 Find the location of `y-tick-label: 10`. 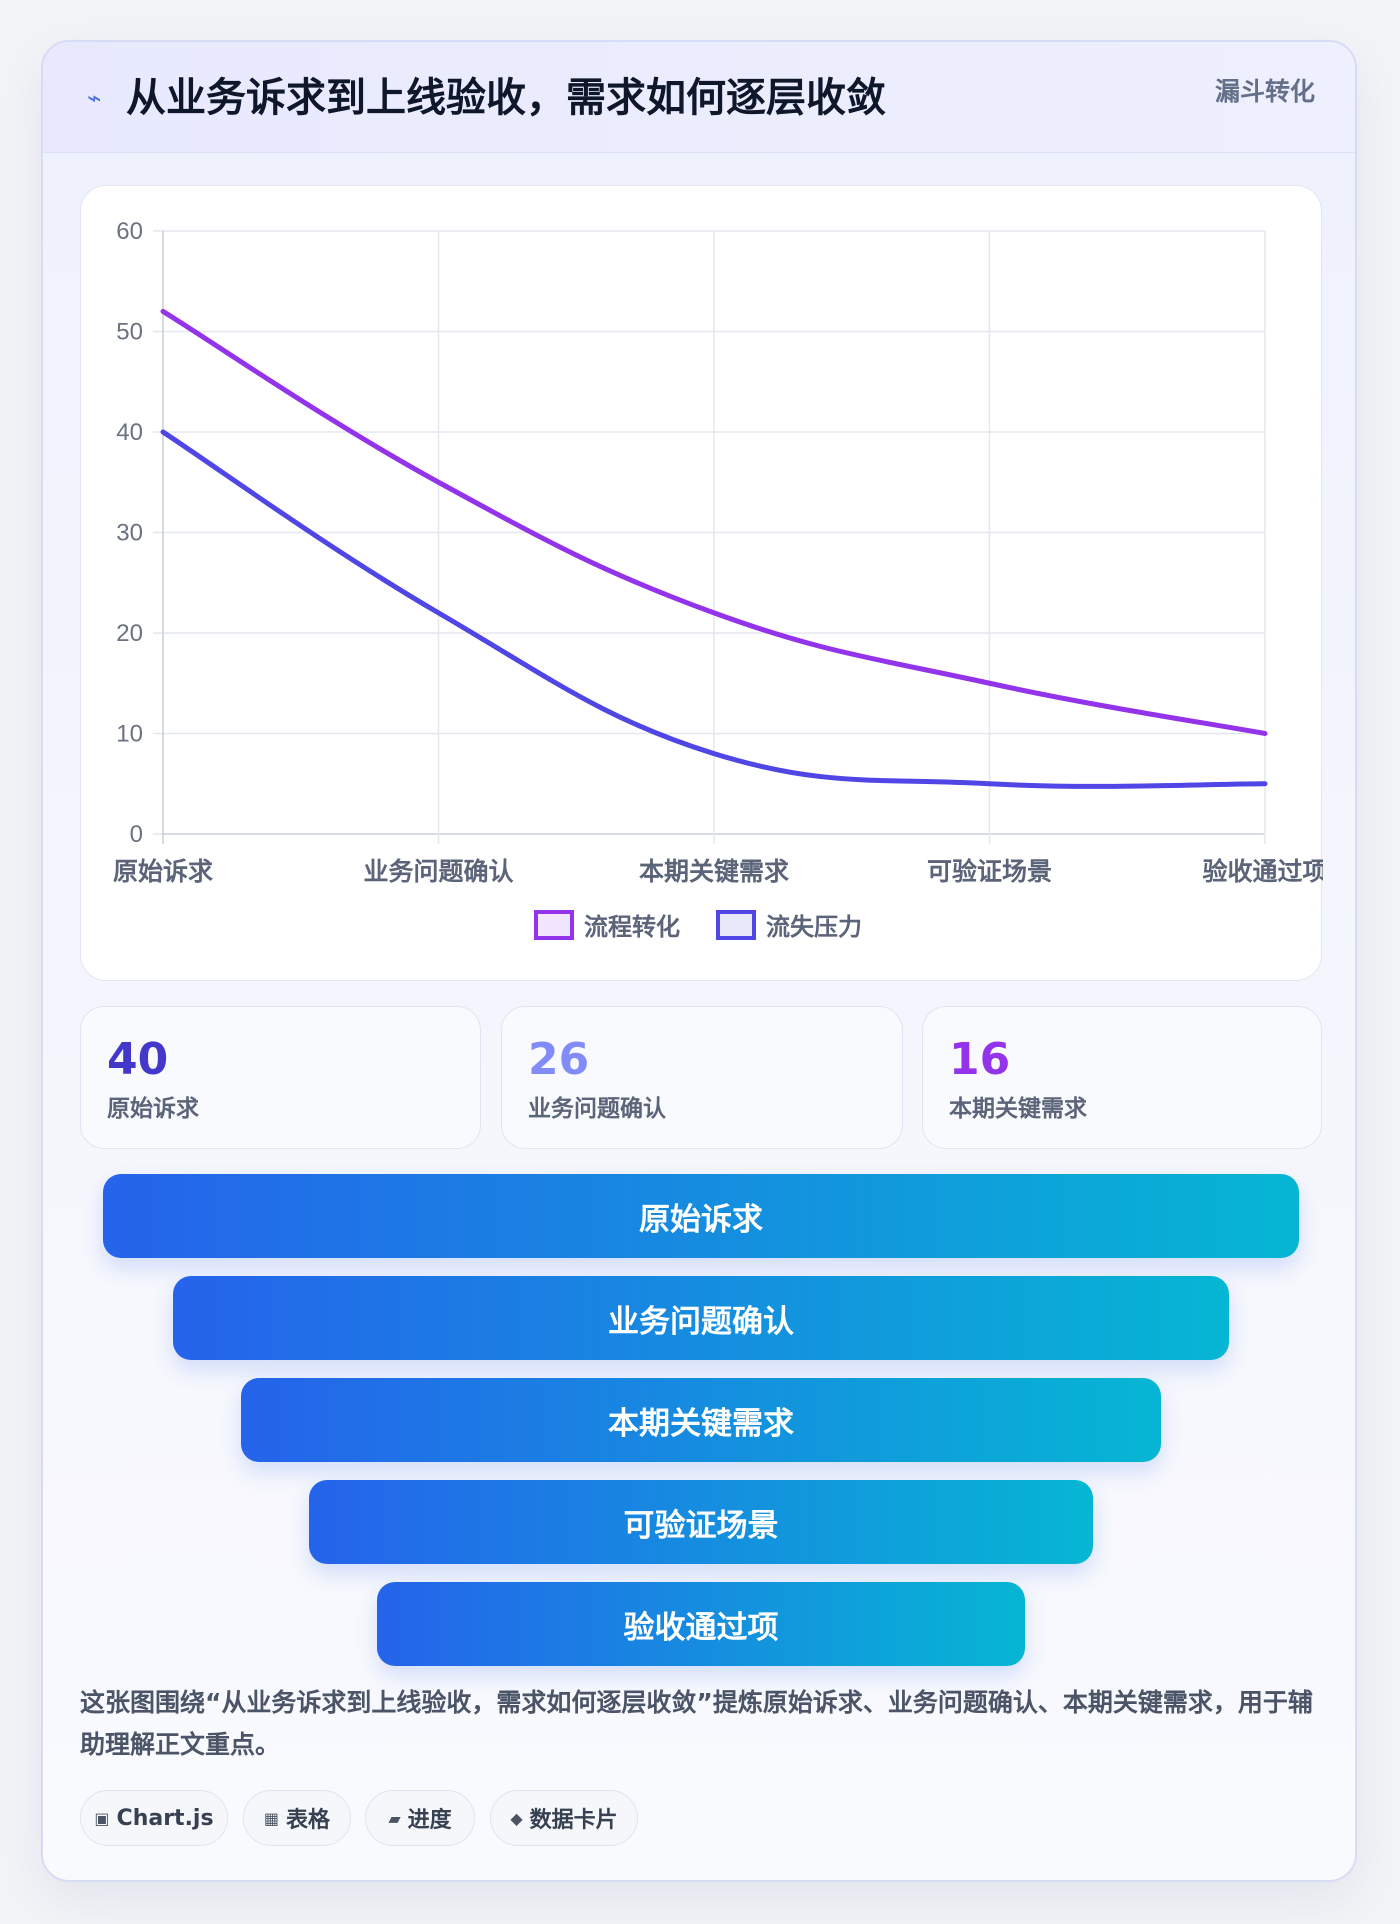

y-tick-label: 10 is located at coordinates (129, 734).